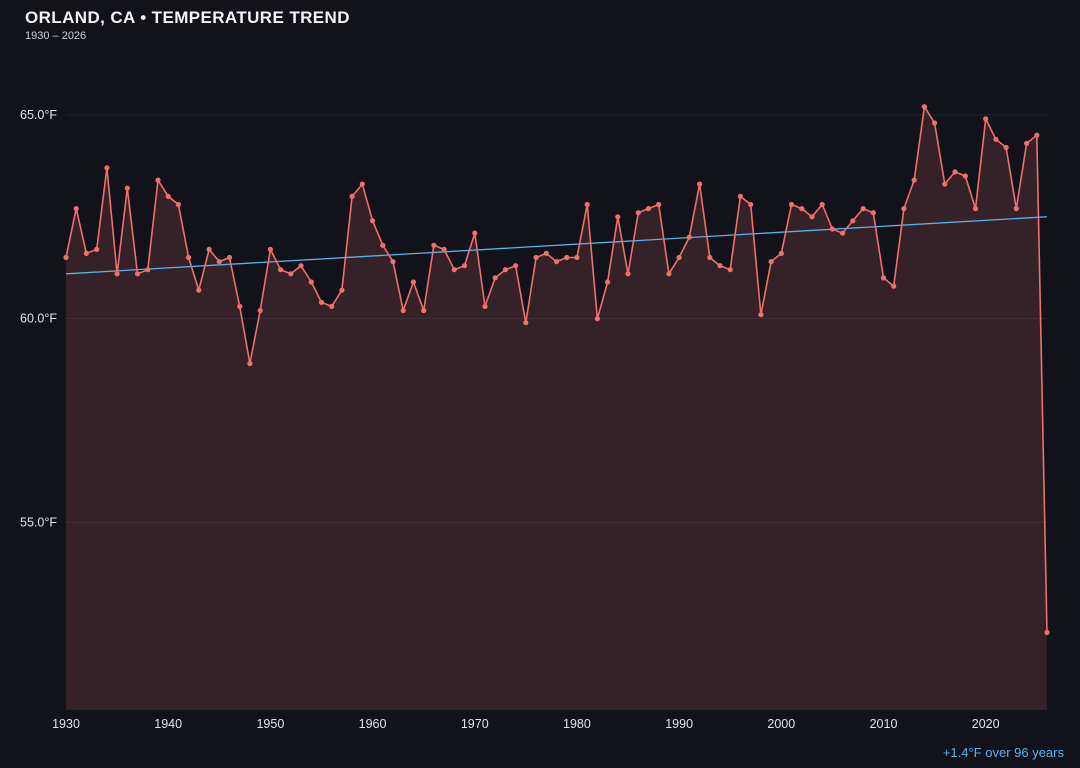 The image size is (1080, 768). I want to click on x-axis-tick-label: 1930, so click(66, 724).